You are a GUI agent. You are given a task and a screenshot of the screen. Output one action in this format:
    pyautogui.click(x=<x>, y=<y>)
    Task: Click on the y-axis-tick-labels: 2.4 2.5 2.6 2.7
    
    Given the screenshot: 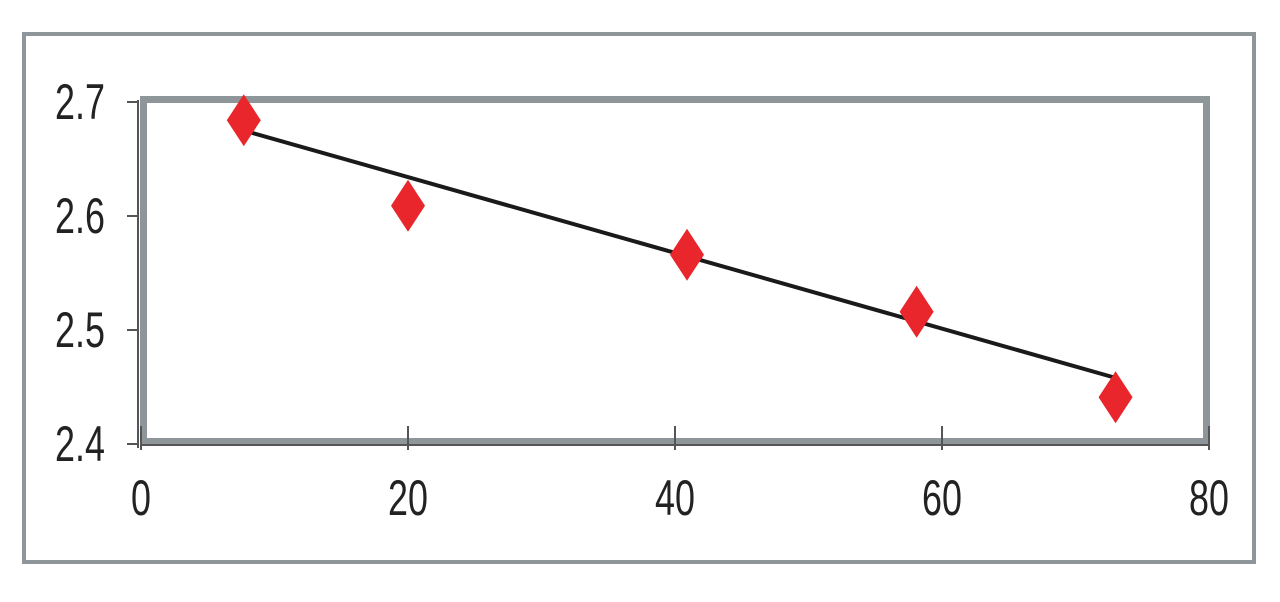 What is the action you would take?
    pyautogui.click(x=80, y=274)
    